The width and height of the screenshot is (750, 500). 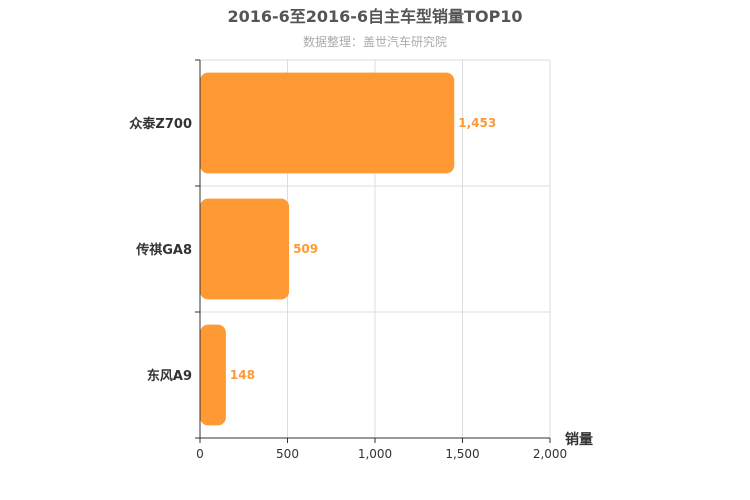 What do you see at coordinates (169, 376) in the screenshot?
I see `category-label: 东风A9` at bounding box center [169, 376].